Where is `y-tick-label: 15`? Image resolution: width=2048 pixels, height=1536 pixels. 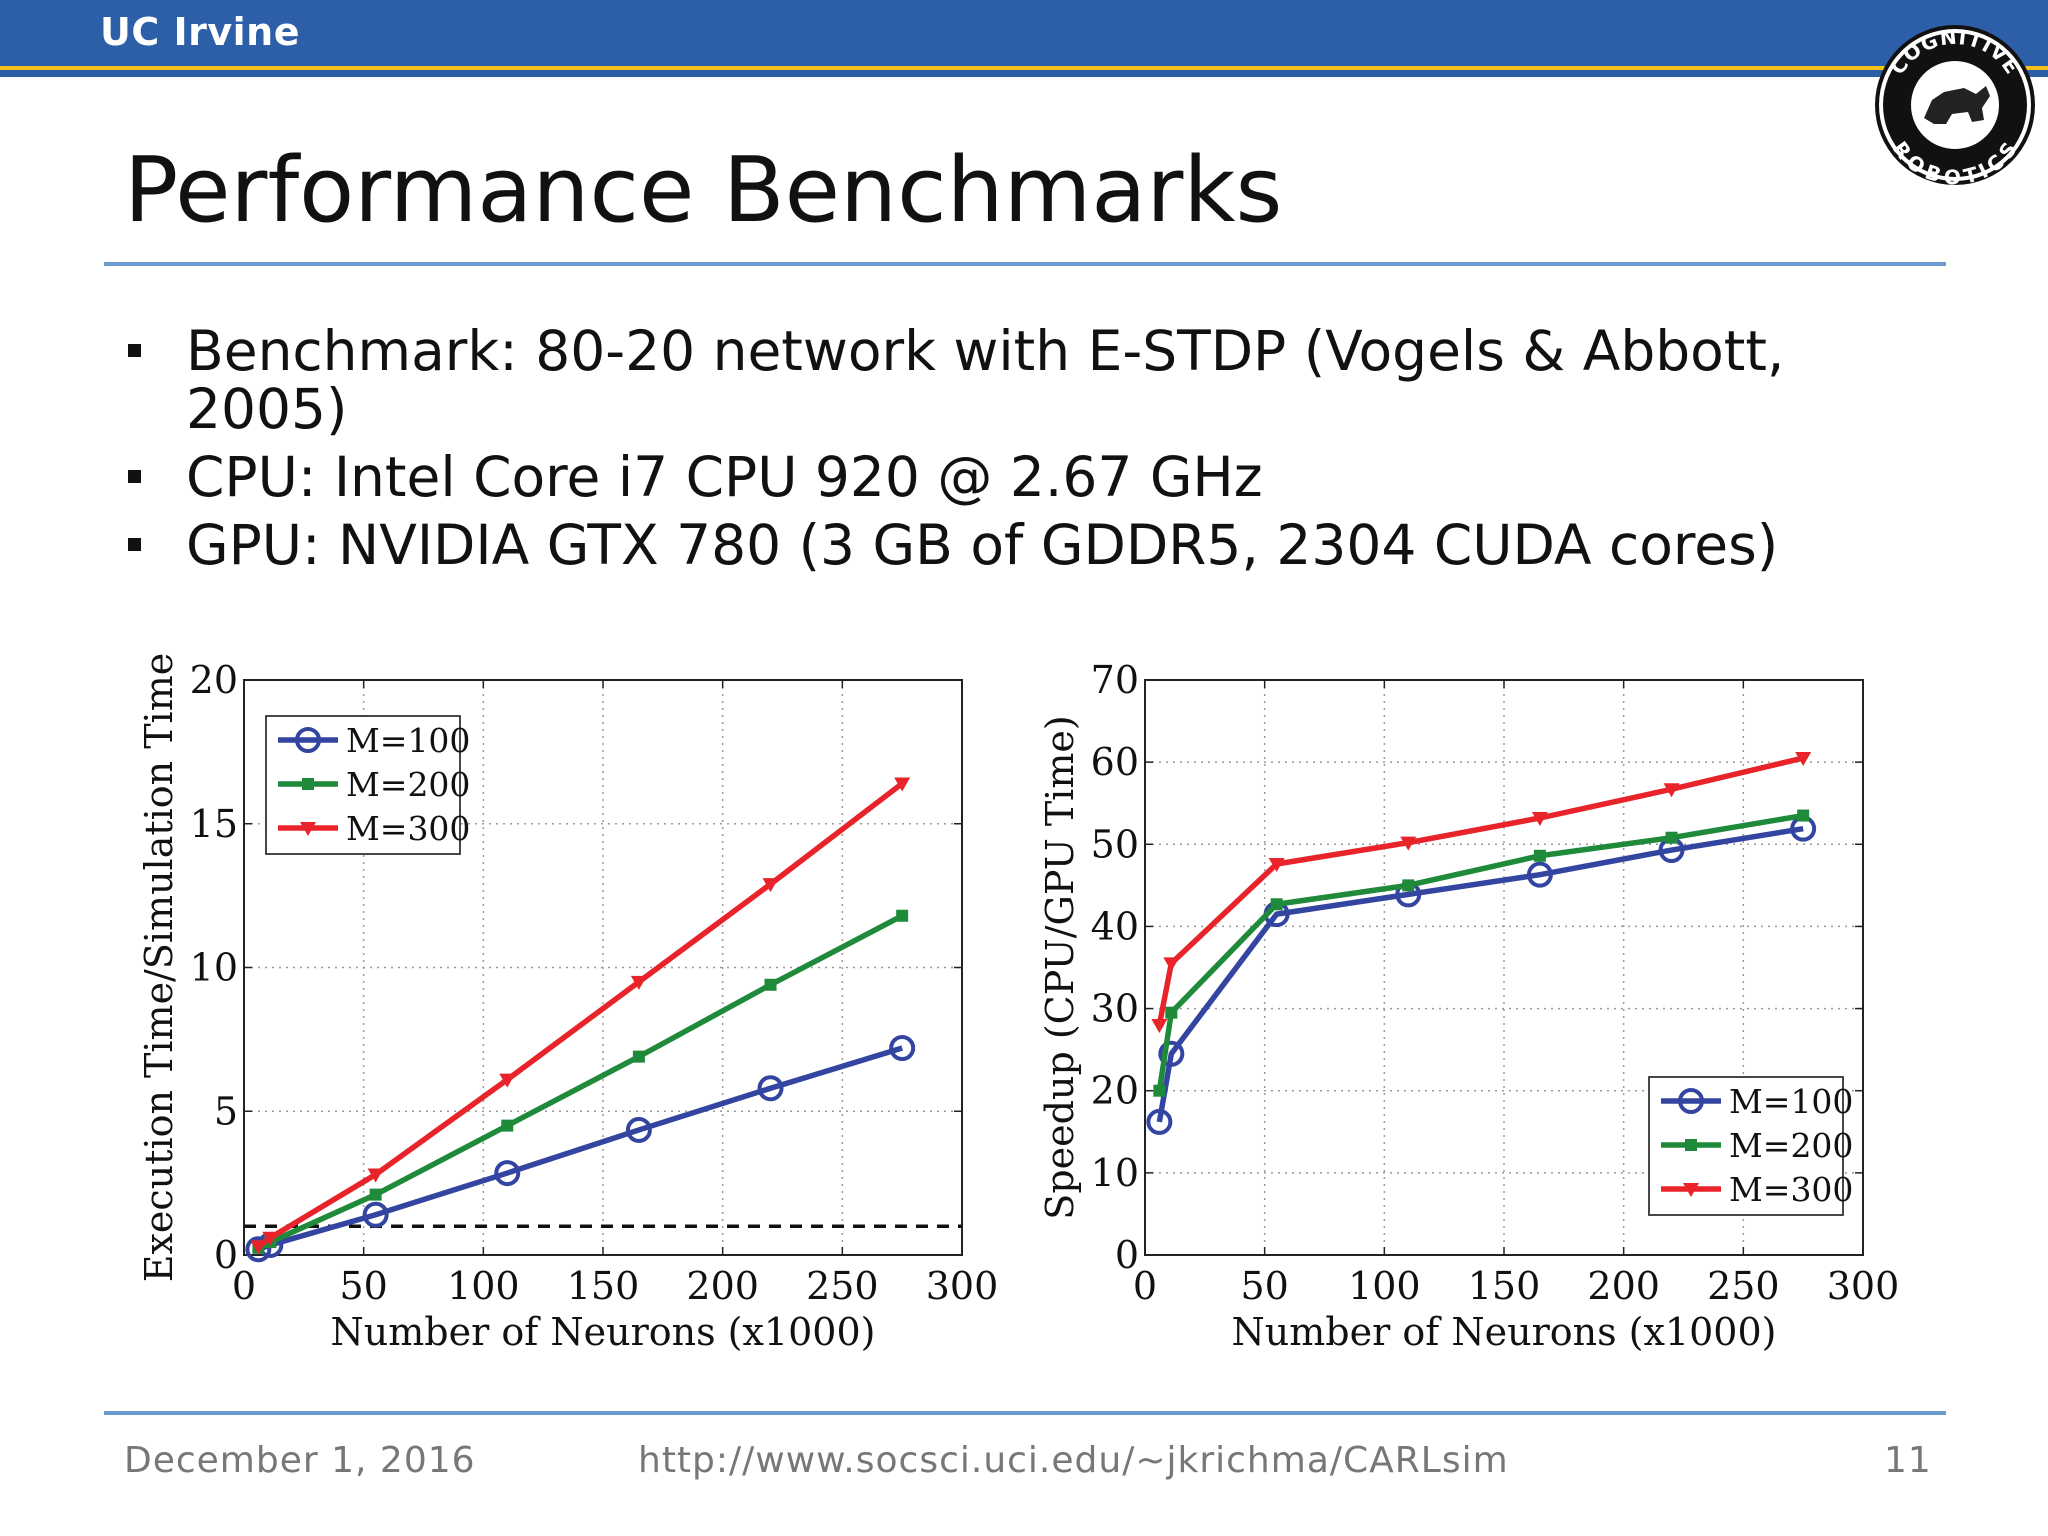
y-tick-label: 15 is located at coordinates (214, 824).